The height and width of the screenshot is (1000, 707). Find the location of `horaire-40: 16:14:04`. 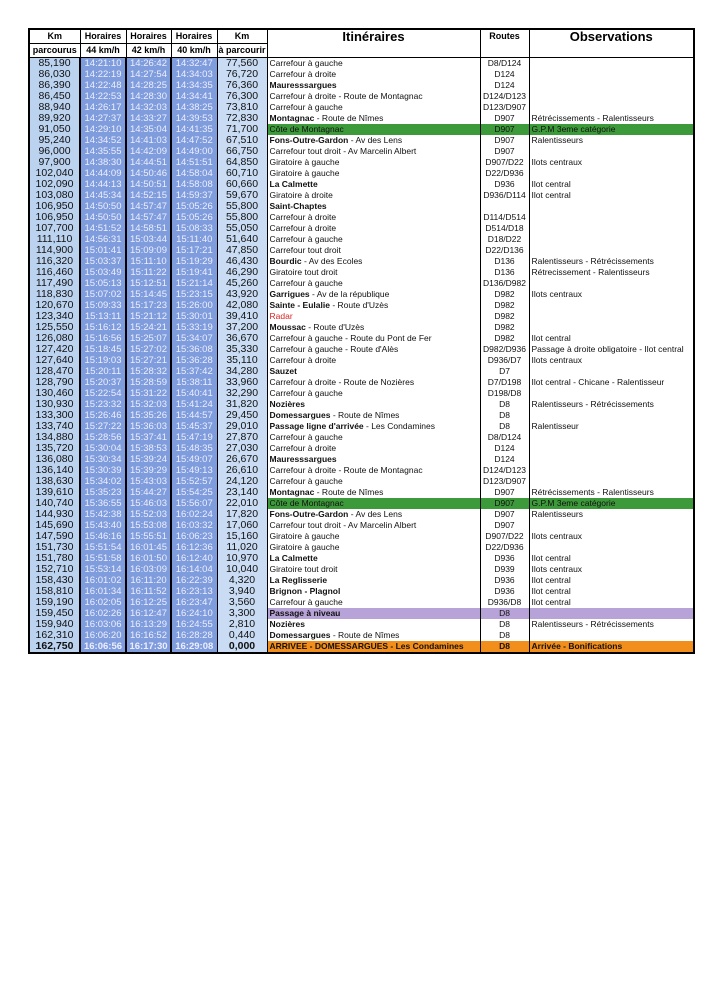

horaire-40: 16:14:04 is located at coordinates (194, 569).